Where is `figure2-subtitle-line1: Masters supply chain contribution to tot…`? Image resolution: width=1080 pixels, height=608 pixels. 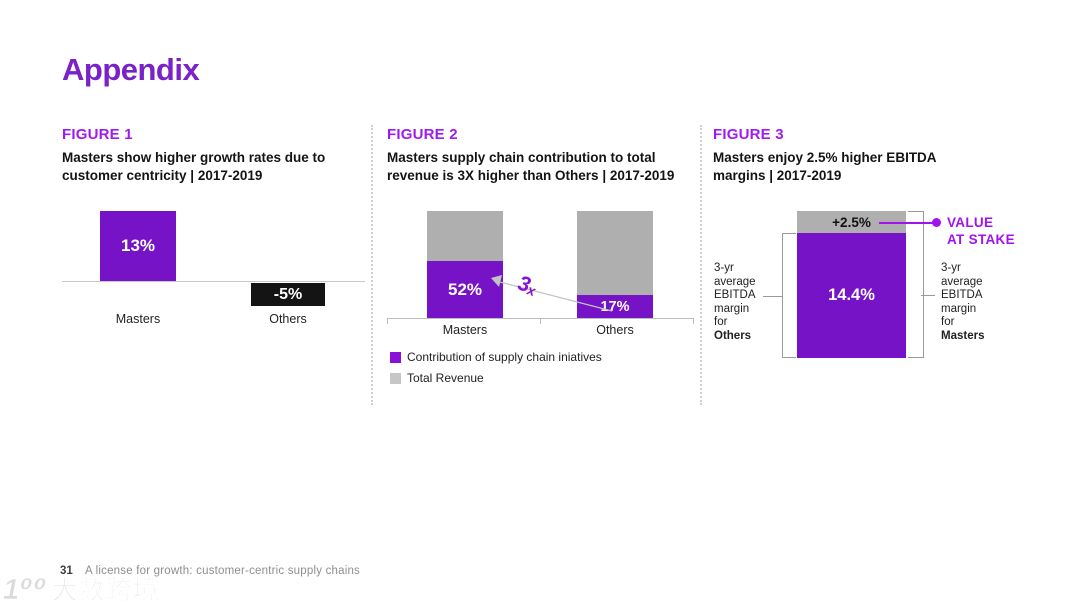
figure2-subtitle-line1: Masters supply chain contribution to tot… is located at coordinates (521, 157).